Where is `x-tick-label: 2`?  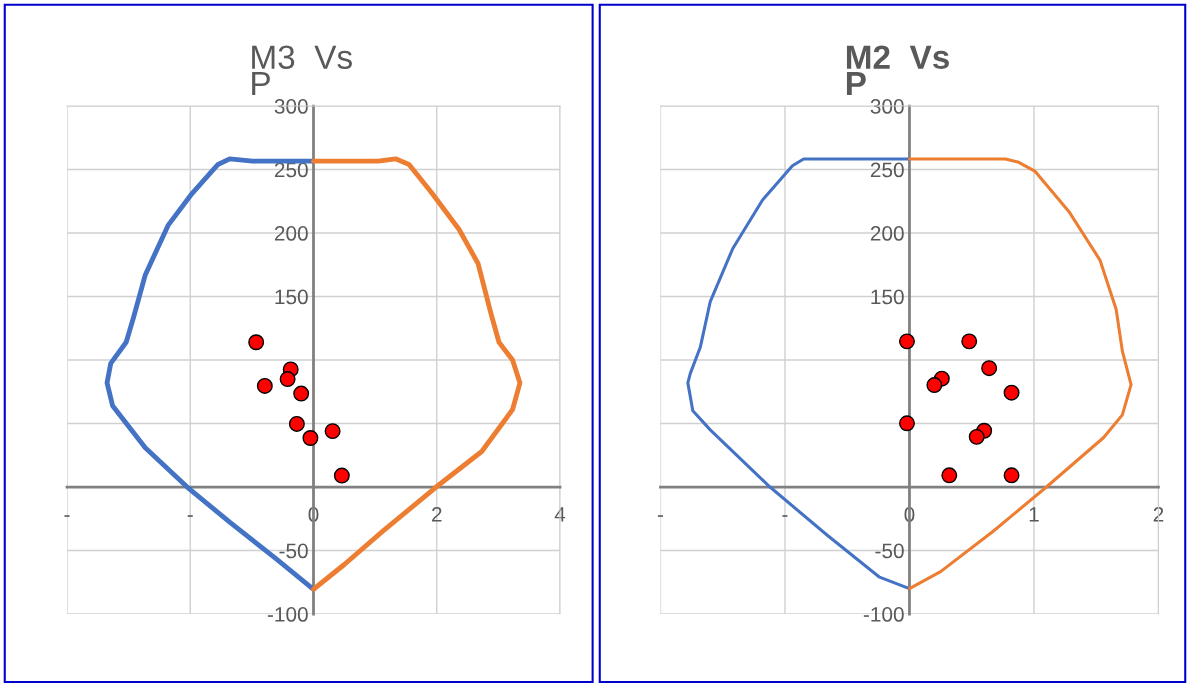
x-tick-label: 2 is located at coordinates (437, 514).